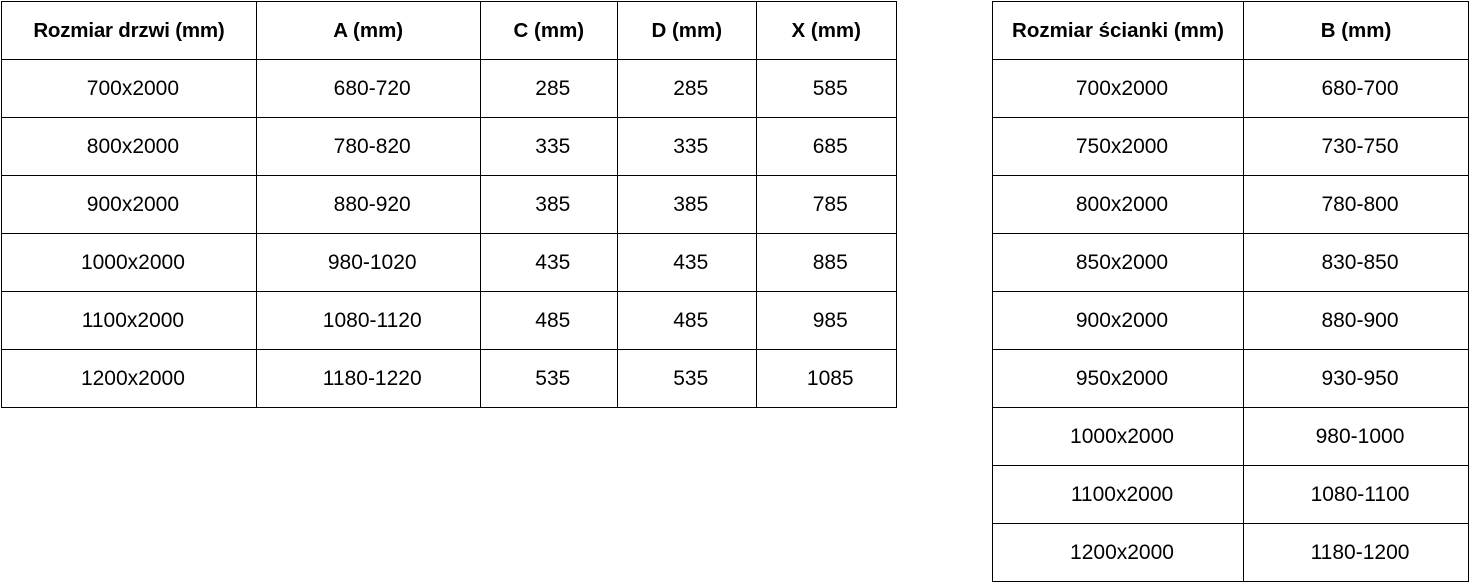  What do you see at coordinates (1118, 204) in the screenshot?
I see `cell-wall-size: 800x2000` at bounding box center [1118, 204].